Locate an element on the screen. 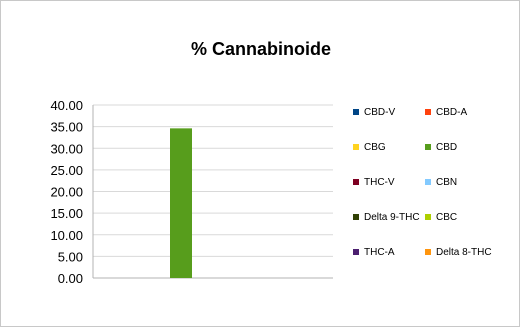 This screenshot has height=328, width=520. legend-item: CBC is located at coordinates (470, 229).